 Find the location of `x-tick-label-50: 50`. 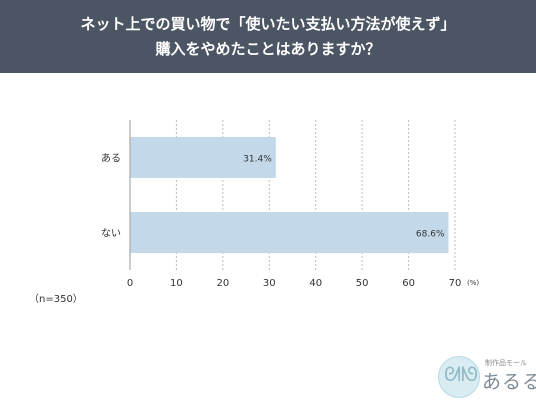

x-tick-label-50: 50 is located at coordinates (362, 283).